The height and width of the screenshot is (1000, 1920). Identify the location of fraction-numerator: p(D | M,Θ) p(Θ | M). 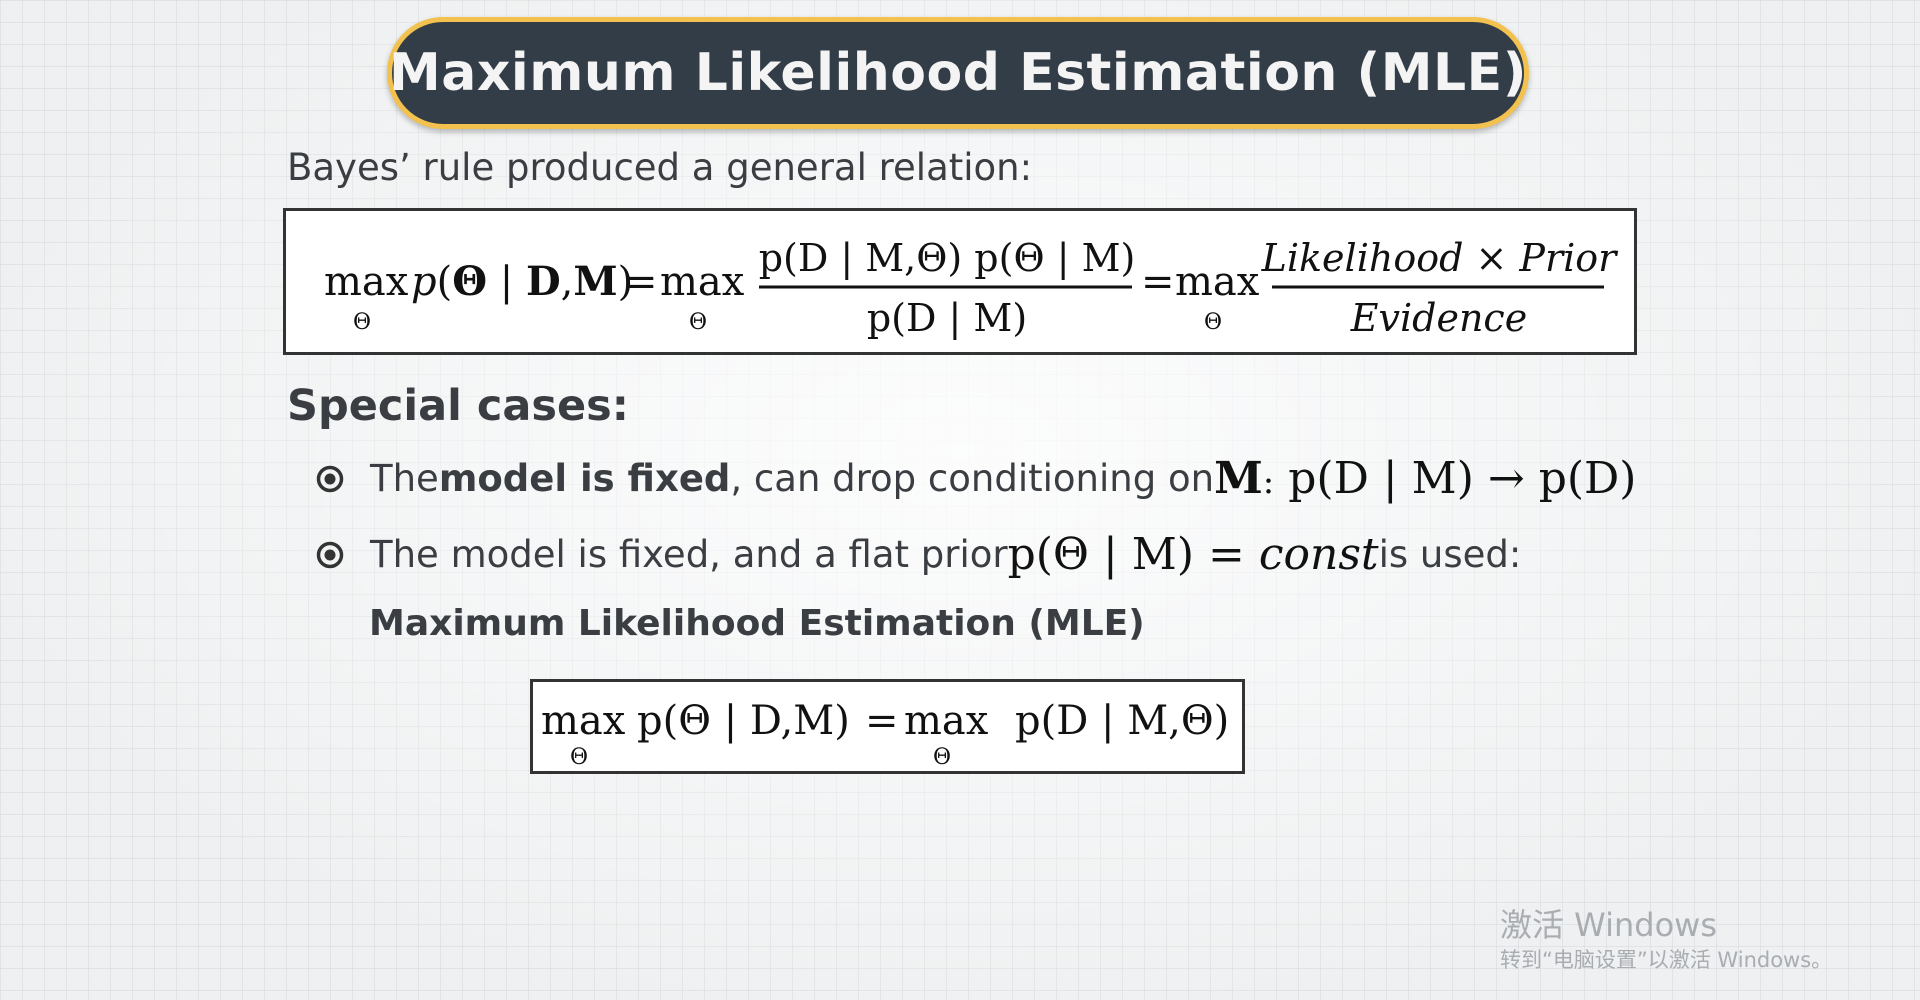
(947, 258).